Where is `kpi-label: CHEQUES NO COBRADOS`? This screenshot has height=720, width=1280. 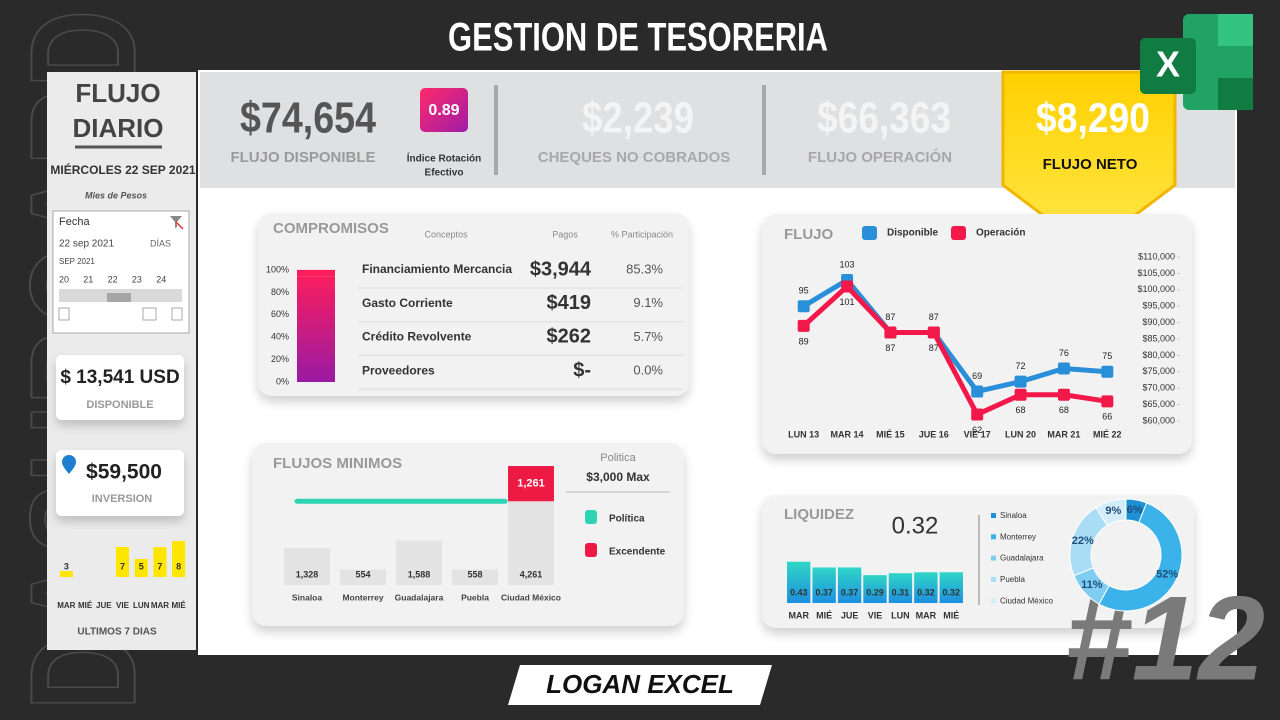
kpi-label: CHEQUES NO COBRADOS is located at coordinates (634, 157).